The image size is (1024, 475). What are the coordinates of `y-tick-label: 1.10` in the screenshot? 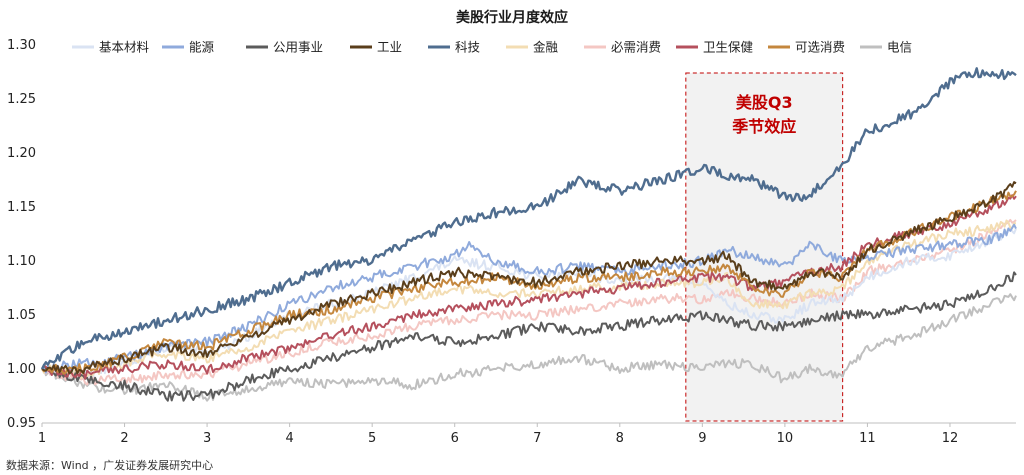 It's located at (21, 261).